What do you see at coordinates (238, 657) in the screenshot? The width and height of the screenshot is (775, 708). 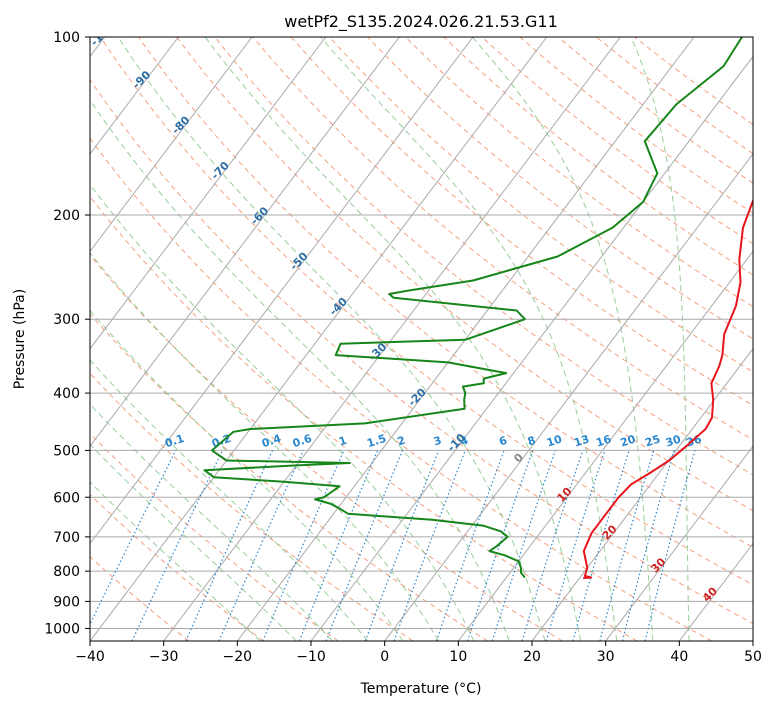 I see `x-tick-label: −20` at bounding box center [238, 657].